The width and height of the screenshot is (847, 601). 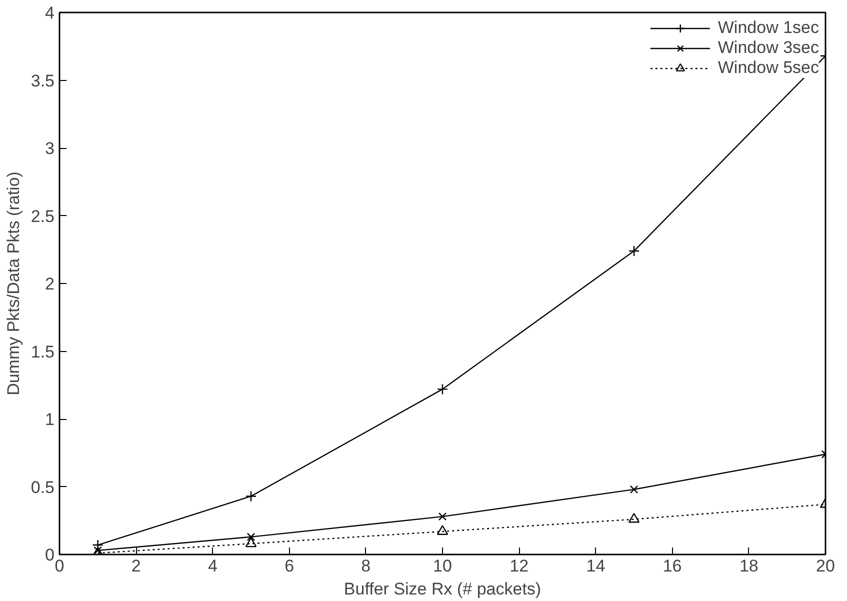 What do you see at coordinates (748, 566) in the screenshot?
I see `x-tick-label: 18` at bounding box center [748, 566].